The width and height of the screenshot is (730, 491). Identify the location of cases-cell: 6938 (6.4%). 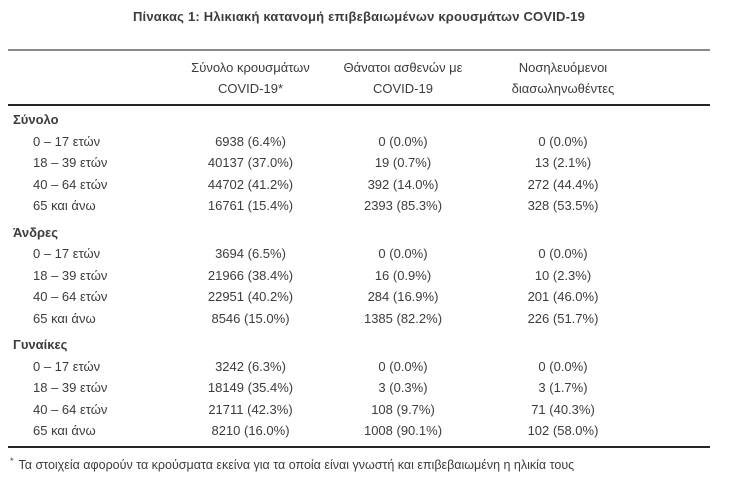
(250, 141).